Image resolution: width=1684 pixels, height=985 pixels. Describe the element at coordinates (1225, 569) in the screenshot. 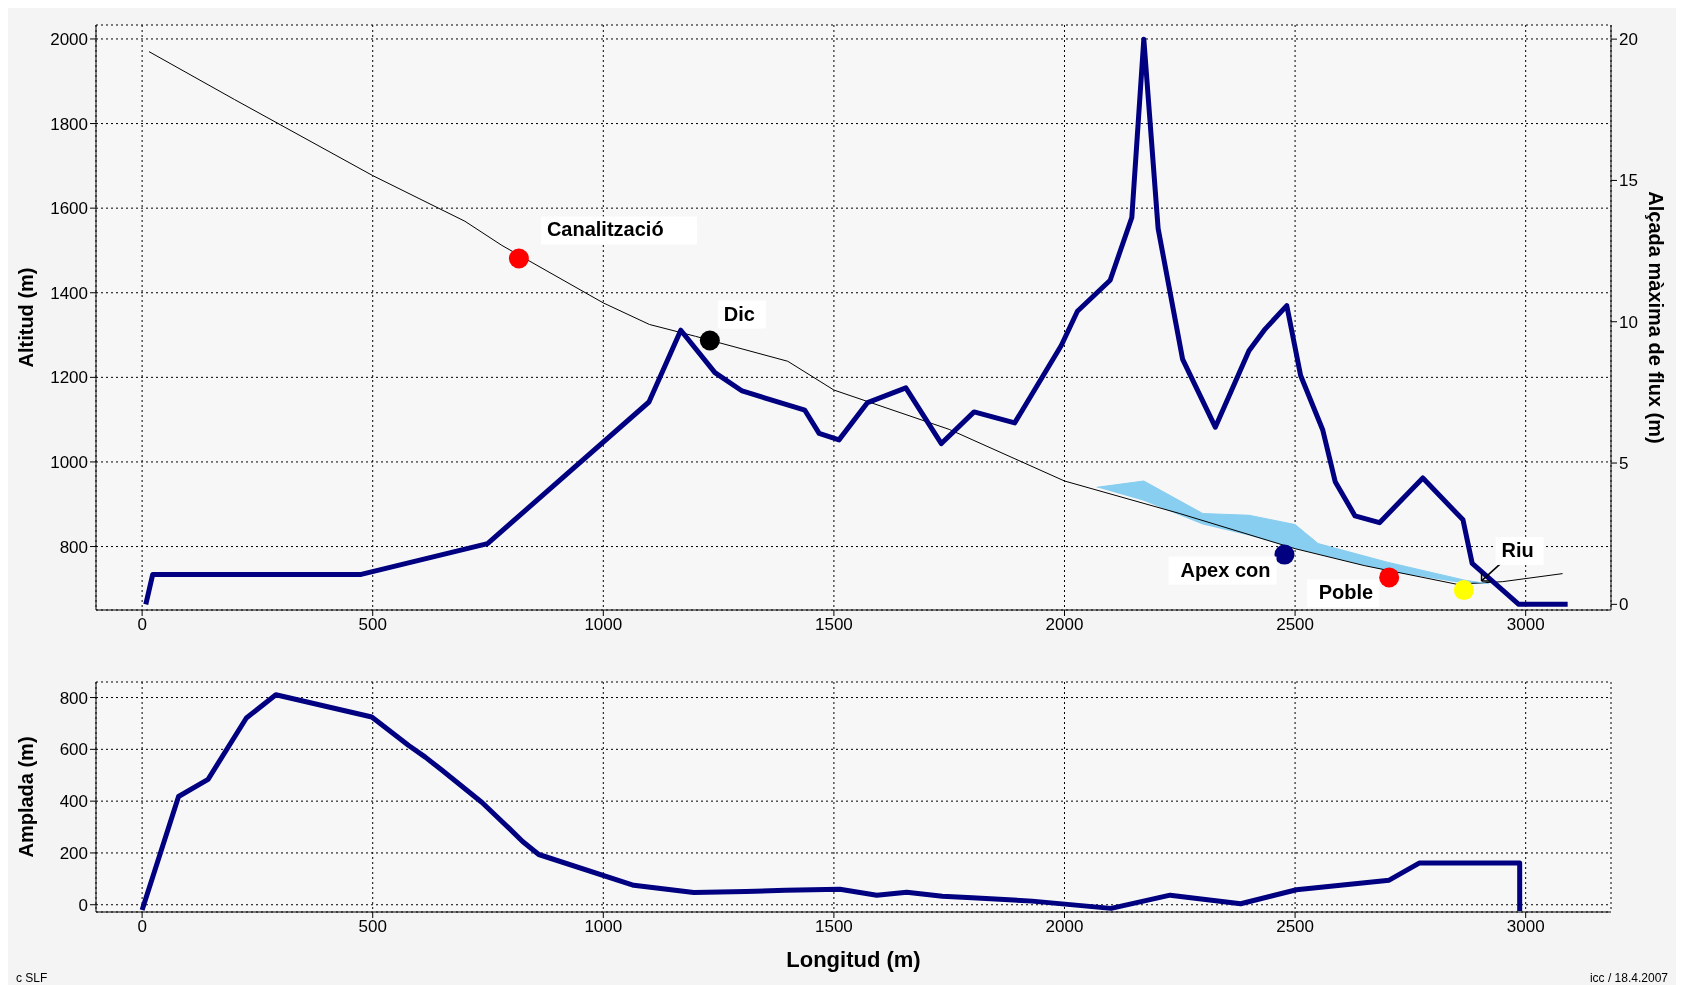

I see `annotation: Apex con` at that location.